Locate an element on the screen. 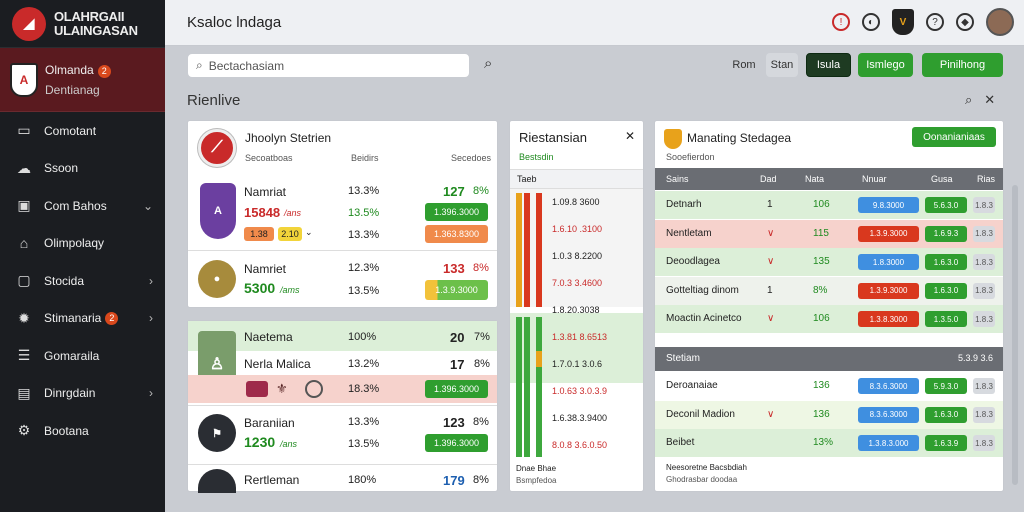 The image size is (1024, 512). flag-icon is located at coordinates (257, 389).